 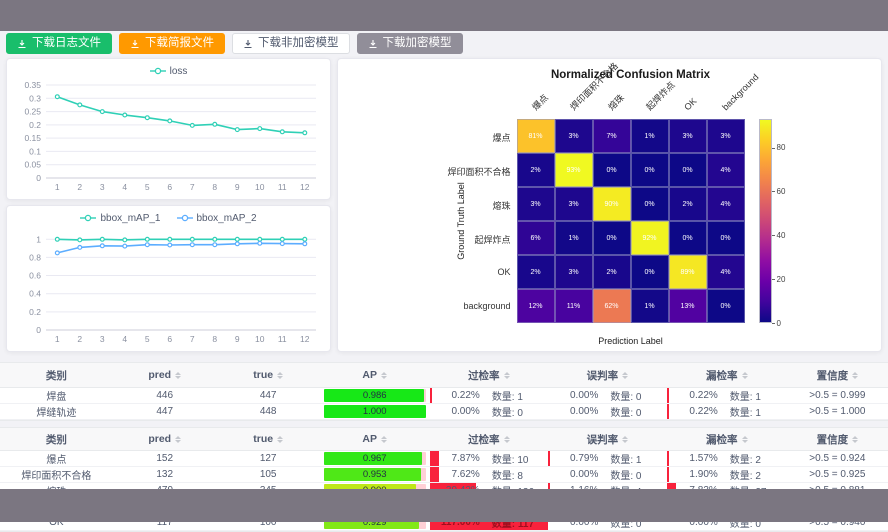 I want to click on legend-label: loss, so click(x=178, y=71).